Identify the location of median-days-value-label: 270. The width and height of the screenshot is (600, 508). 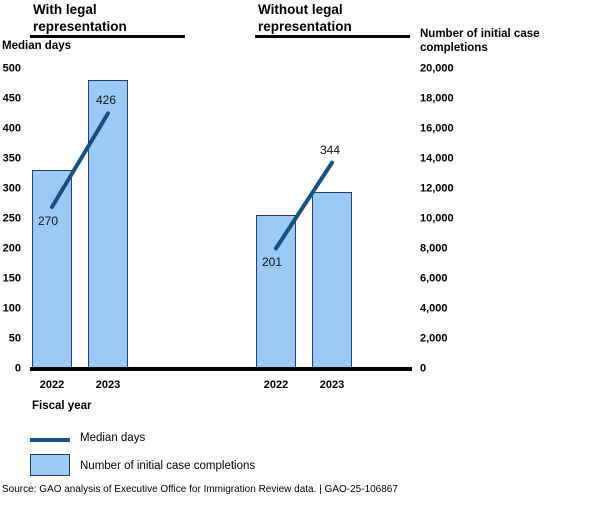
(48, 221).